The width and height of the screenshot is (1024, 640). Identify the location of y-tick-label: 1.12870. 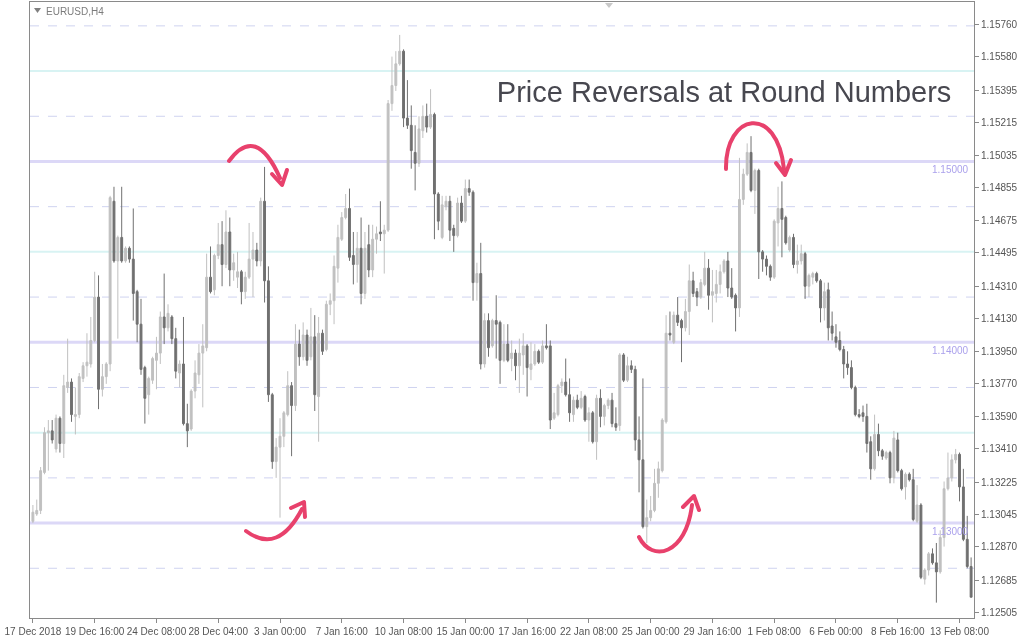
(999, 547).